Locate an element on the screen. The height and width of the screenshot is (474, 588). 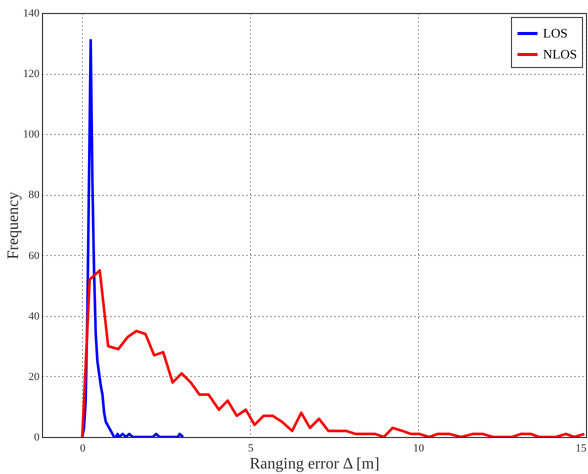
y-axis-title: Frequency is located at coordinates (13, 226).